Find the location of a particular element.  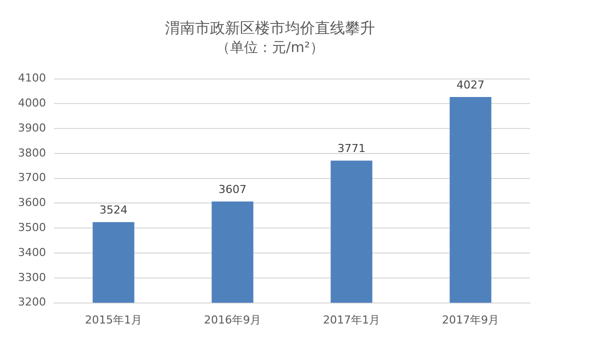

y-tick-label: 4100 is located at coordinates (32, 78).